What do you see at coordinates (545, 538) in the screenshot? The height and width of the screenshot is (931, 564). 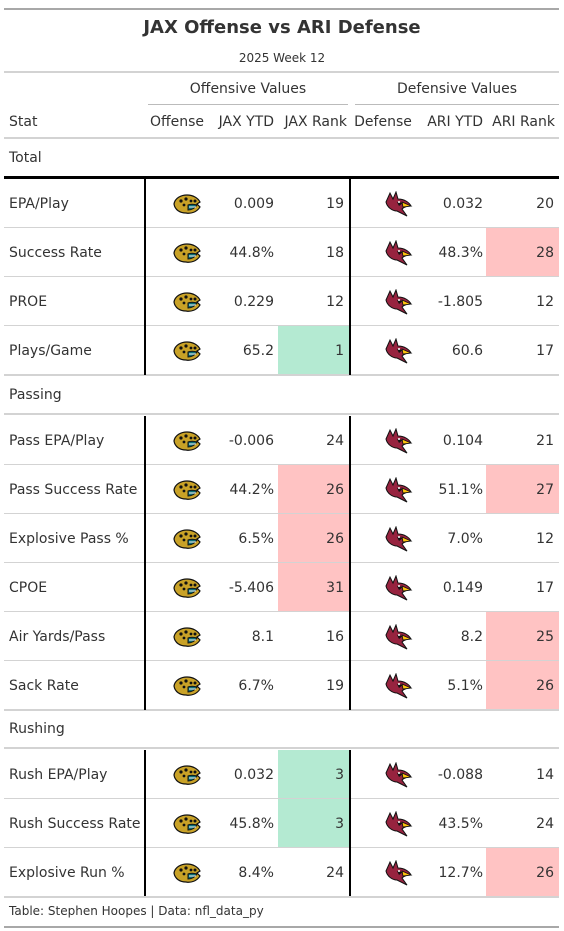 I see `ari-rank-value: 12` at bounding box center [545, 538].